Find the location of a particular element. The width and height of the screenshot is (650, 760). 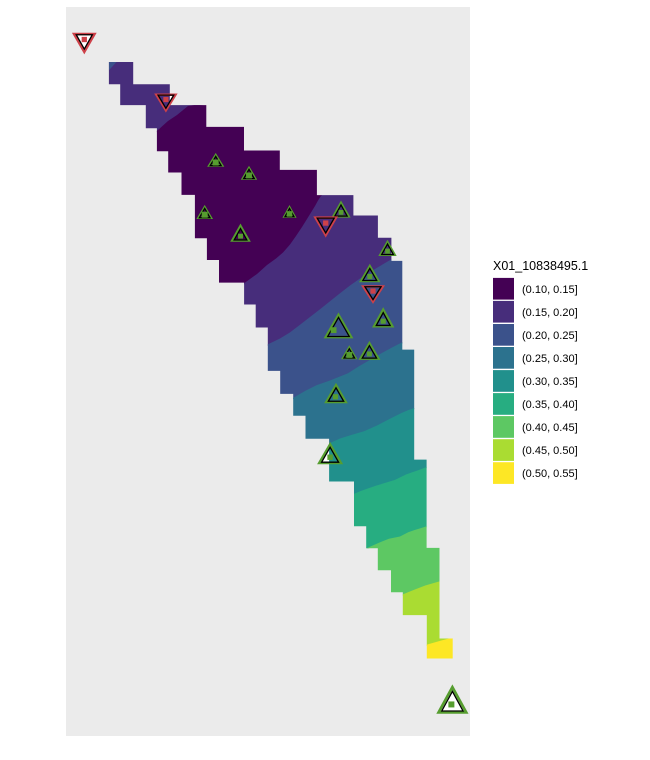

svg-text: (0.20, 0.25] is located at coordinates (550, 336).